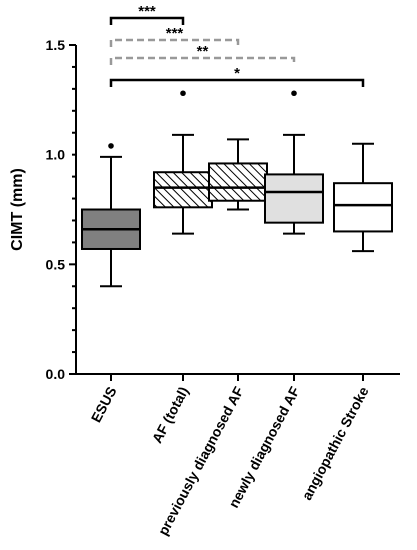 Image resolution: width=417 pixels, height=550 pixels. What do you see at coordinates (237, 73) in the screenshot?
I see `significance-label: *` at bounding box center [237, 73].